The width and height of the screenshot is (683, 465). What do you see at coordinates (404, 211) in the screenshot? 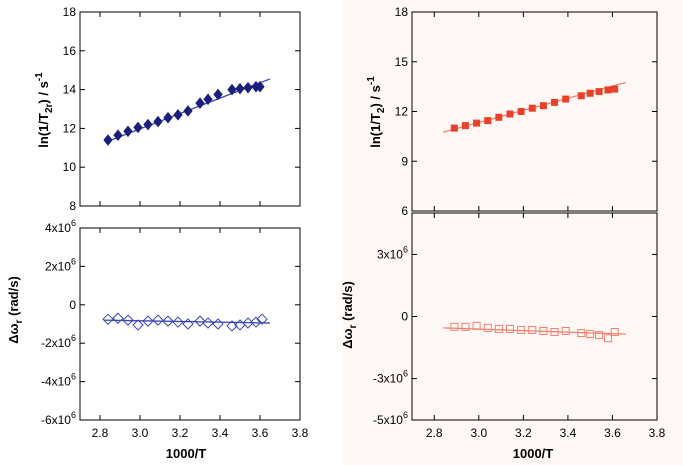
I see `top-right-ytick-label: 6` at bounding box center [404, 211].